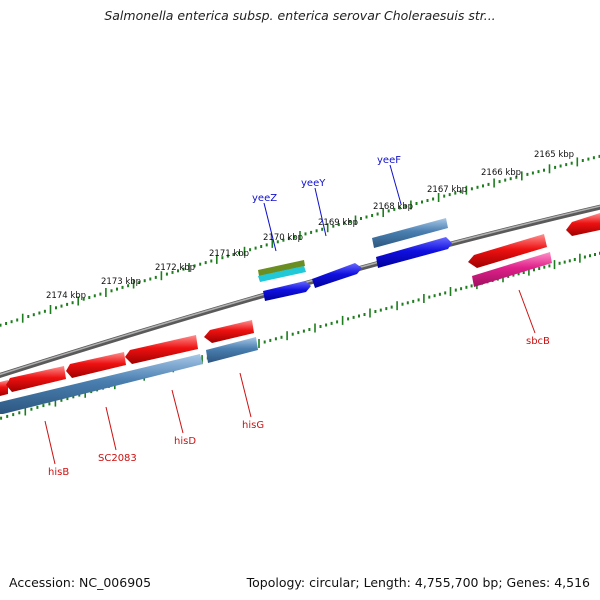  What do you see at coordinates (58, 472) in the screenshot?
I see `gene-label-hisB: hisB` at bounding box center [58, 472].